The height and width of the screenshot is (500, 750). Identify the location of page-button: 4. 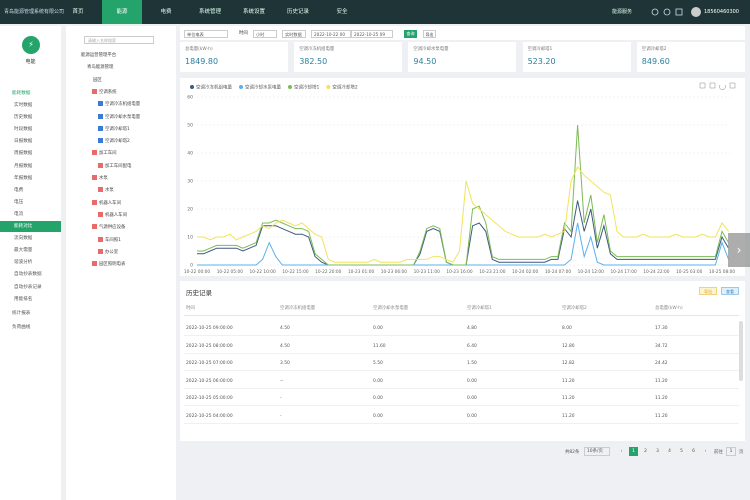
(669, 451).